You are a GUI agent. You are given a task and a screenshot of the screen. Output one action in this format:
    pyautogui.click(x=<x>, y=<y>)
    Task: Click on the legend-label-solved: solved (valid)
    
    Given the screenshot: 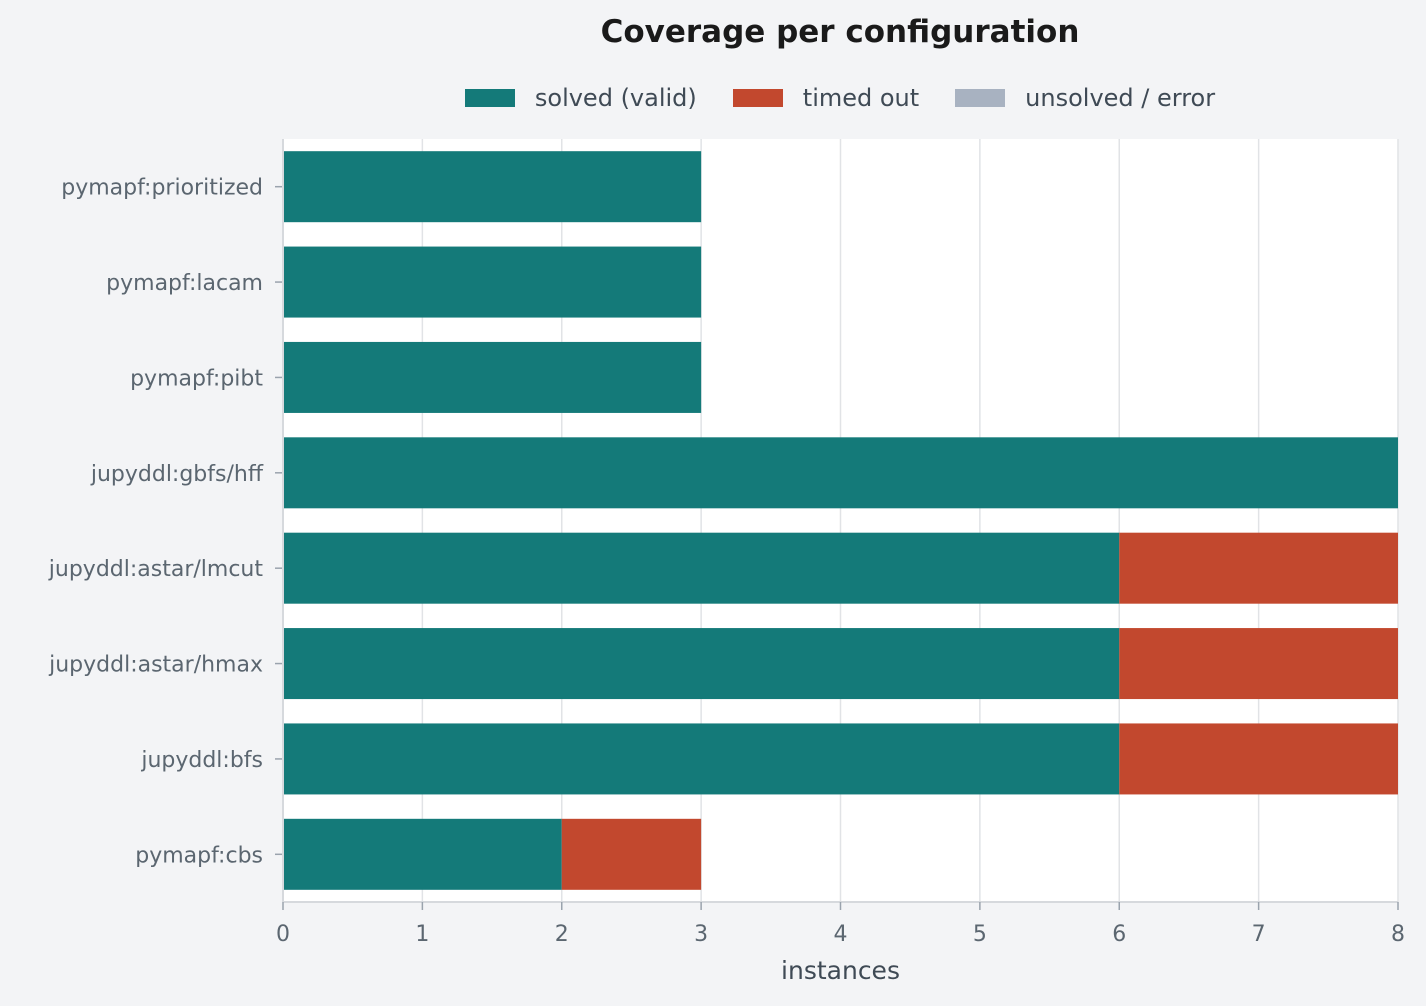 What is the action you would take?
    pyautogui.click(x=615, y=98)
    